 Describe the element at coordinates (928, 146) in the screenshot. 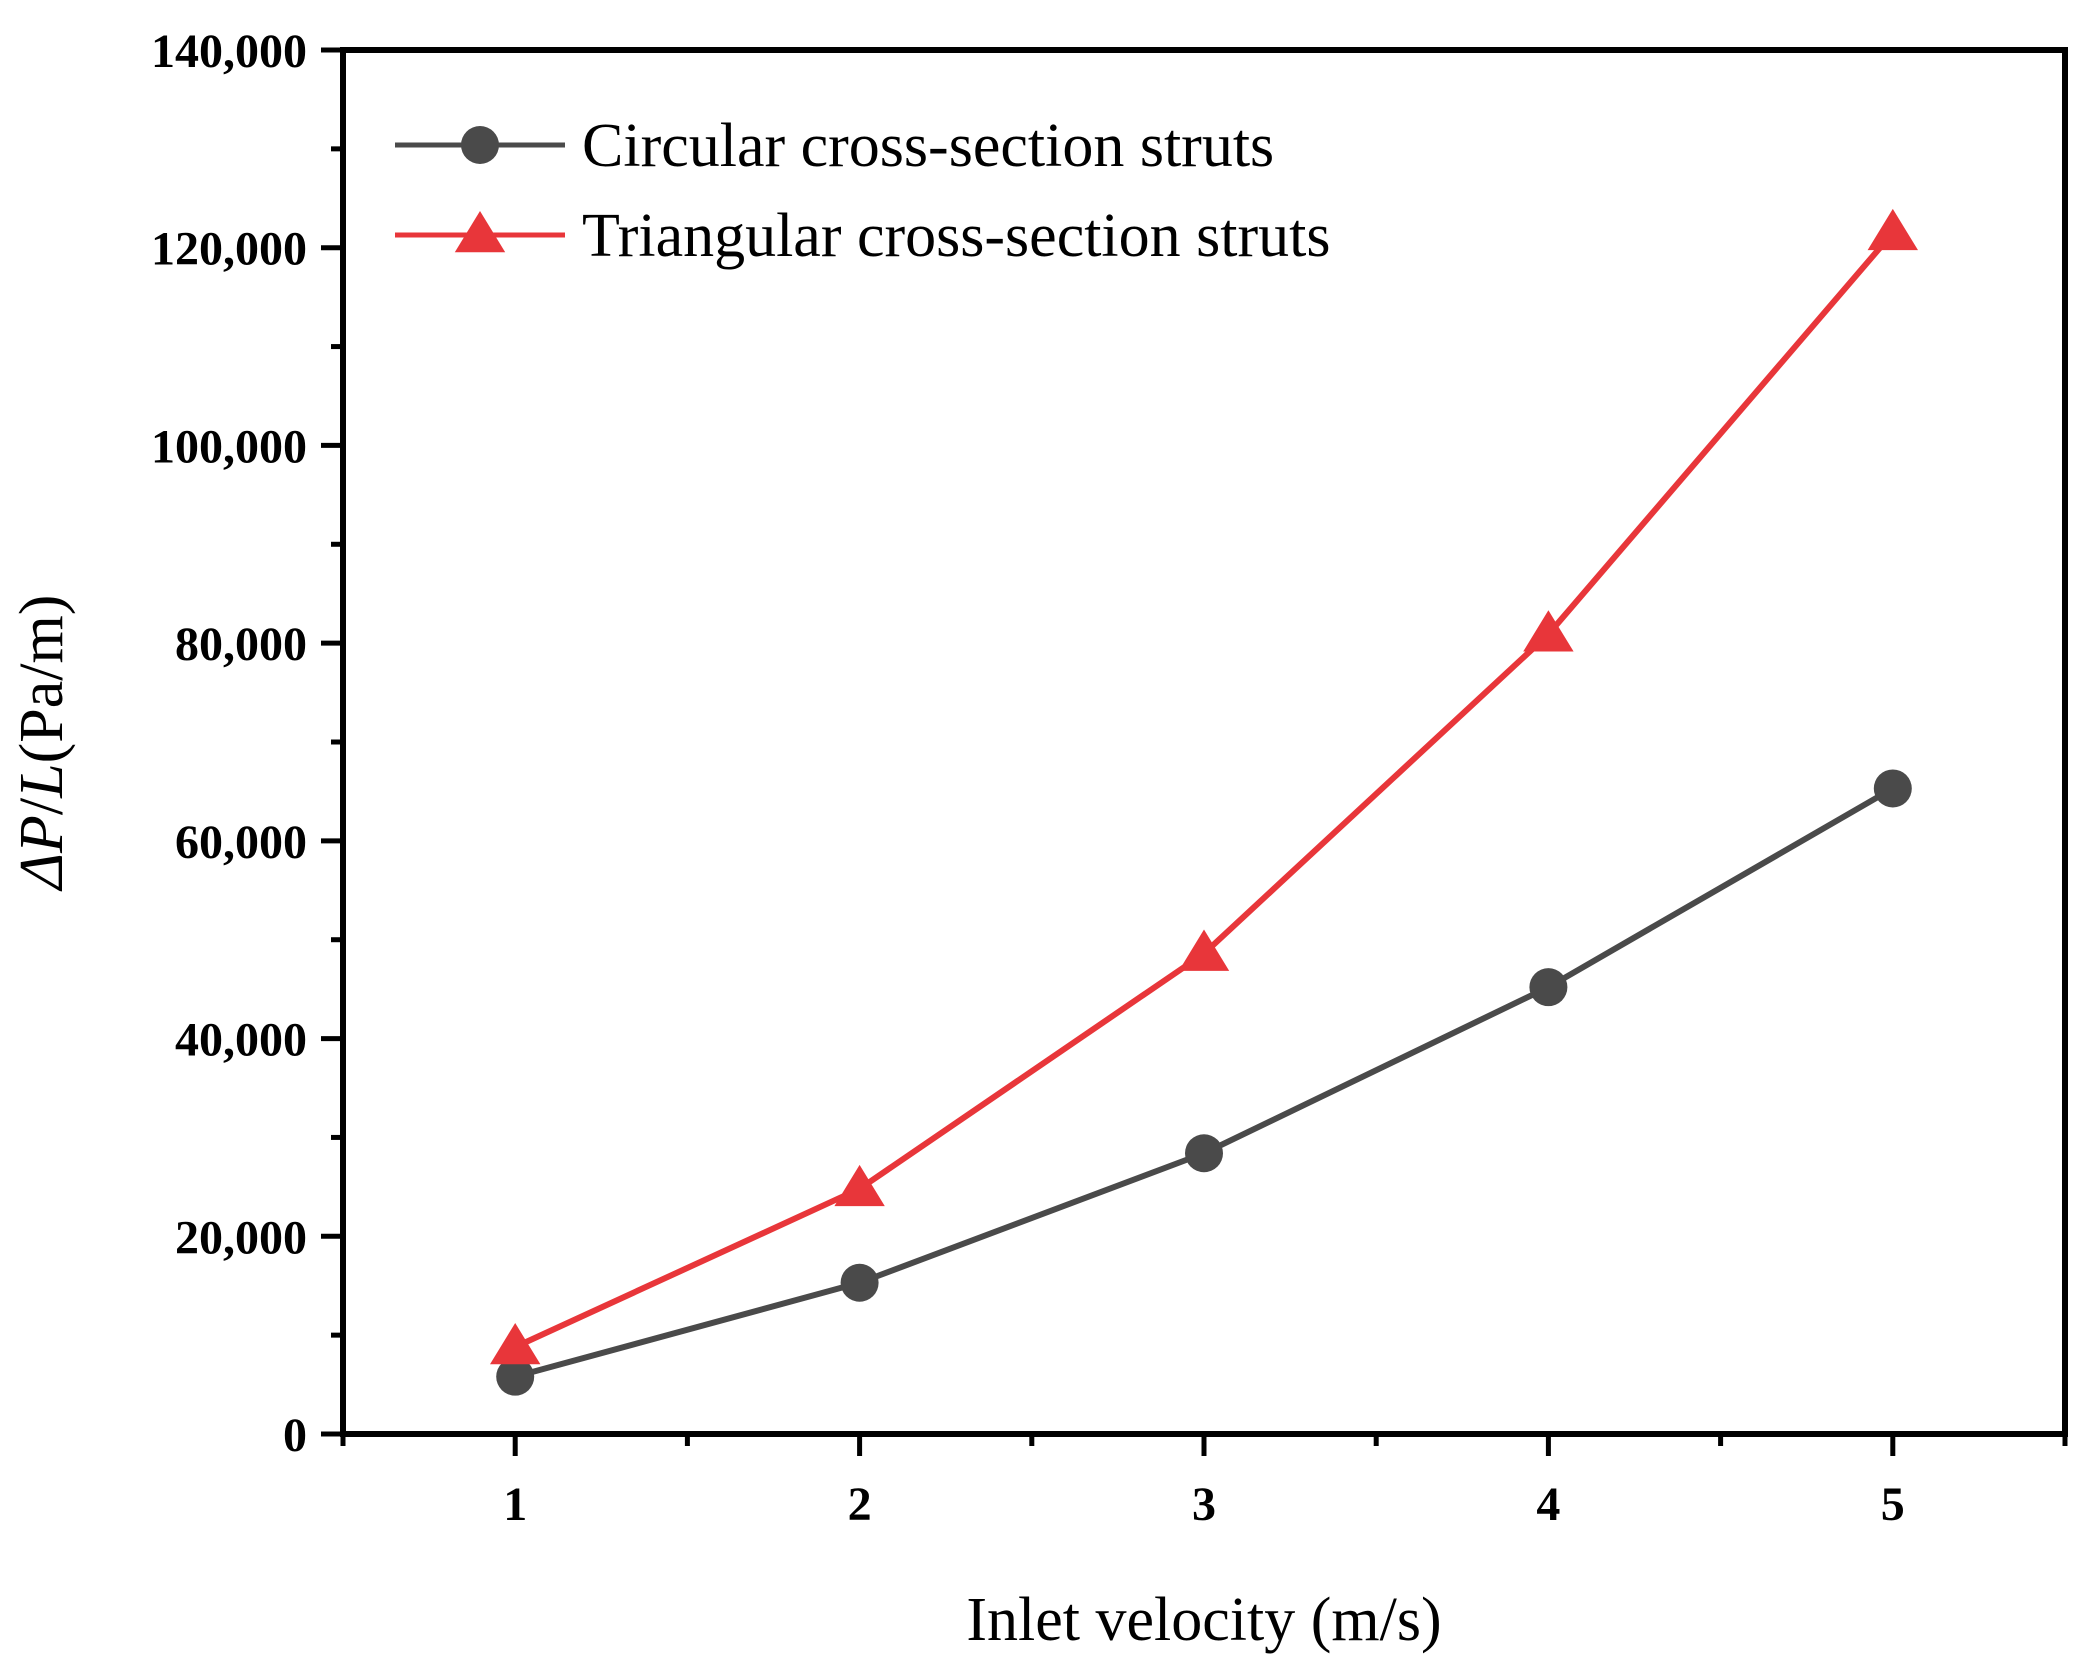

I see `legend-label-circular: Circular cross-section struts` at that location.